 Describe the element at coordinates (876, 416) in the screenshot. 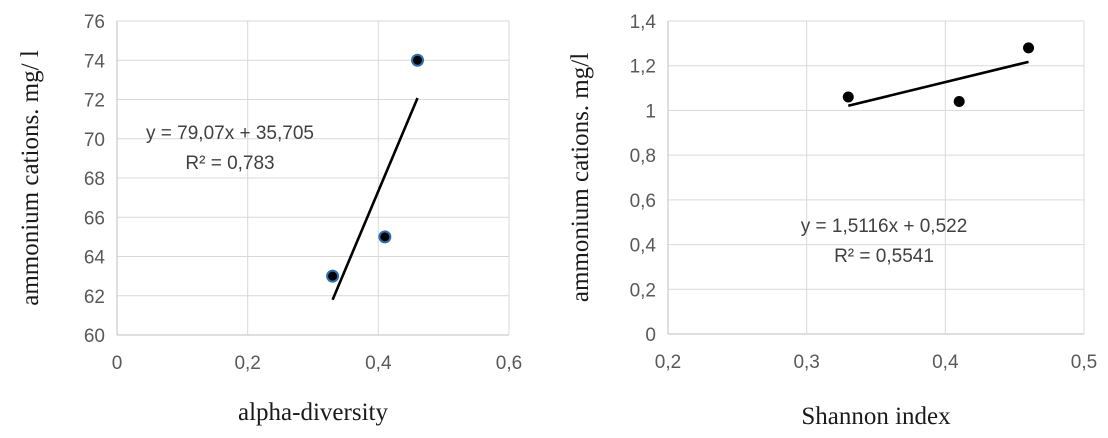

I see `x-axis-label: Shannon index` at that location.